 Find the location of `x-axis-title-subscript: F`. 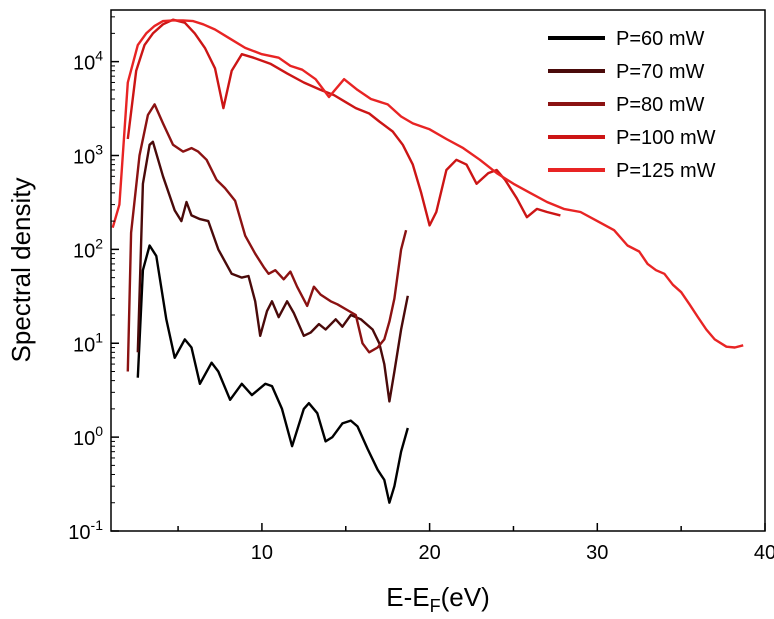

x-axis-title-subscript: F is located at coordinates (435, 606).